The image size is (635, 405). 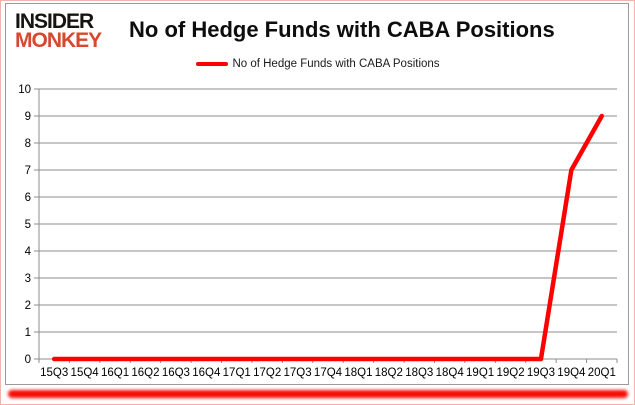 I want to click on x-axis-tick-label: 16Q4, so click(x=206, y=373).